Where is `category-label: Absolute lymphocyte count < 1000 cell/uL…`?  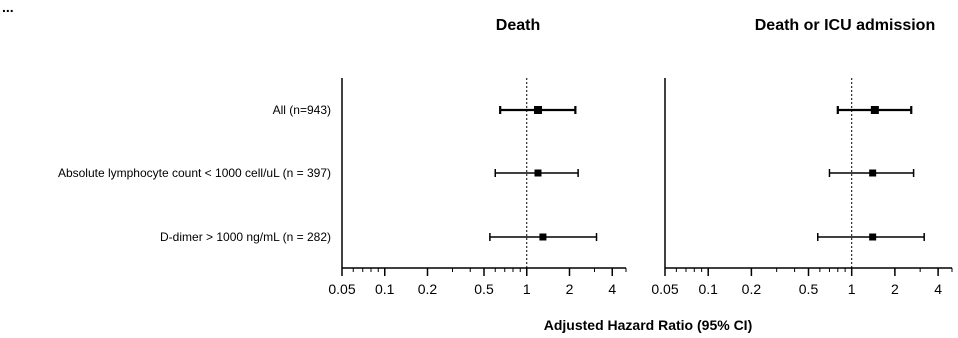 category-label: Absolute lymphocyte count < 1000 cell/uL… is located at coordinates (194, 173).